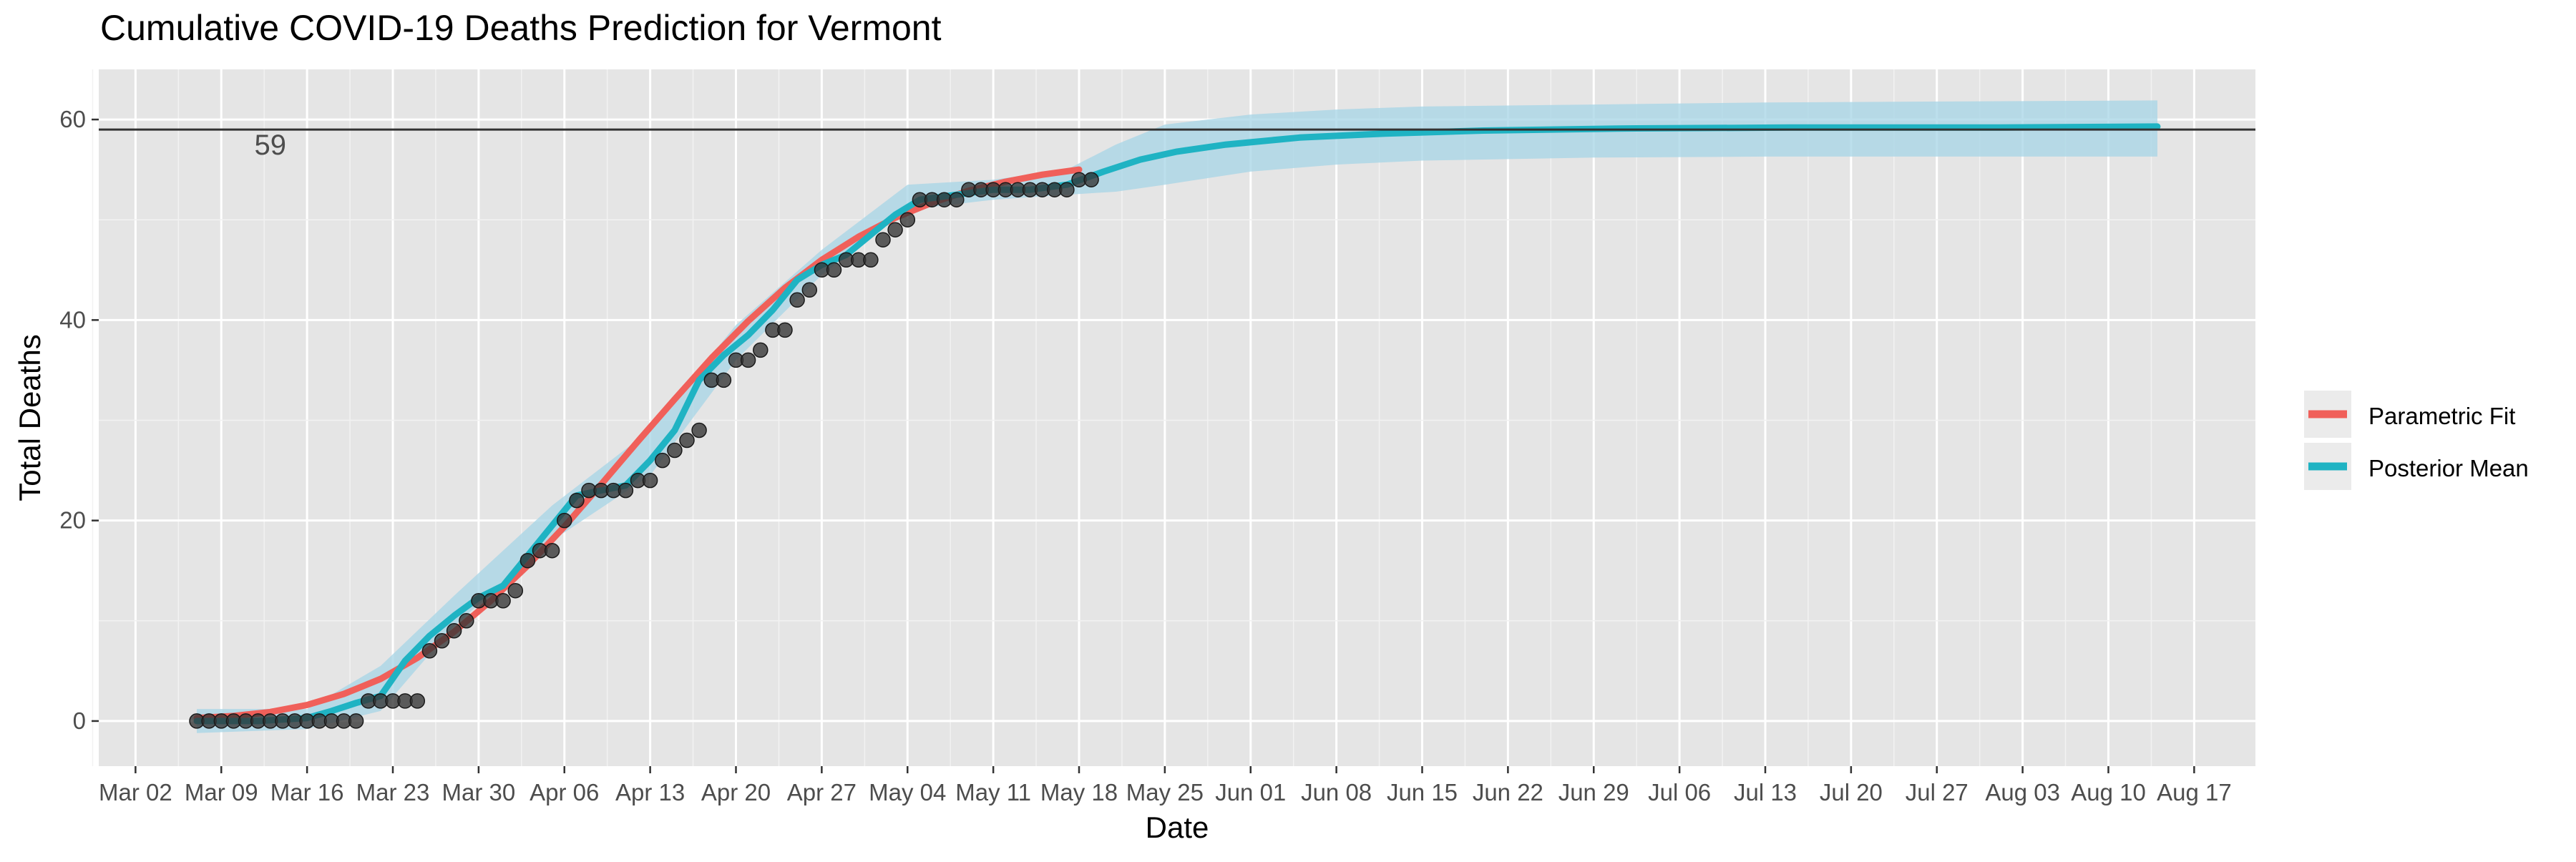 Image resolution: width=2576 pixels, height=862 pixels. I want to click on x-tick-label: Aug 03, so click(2022, 792).